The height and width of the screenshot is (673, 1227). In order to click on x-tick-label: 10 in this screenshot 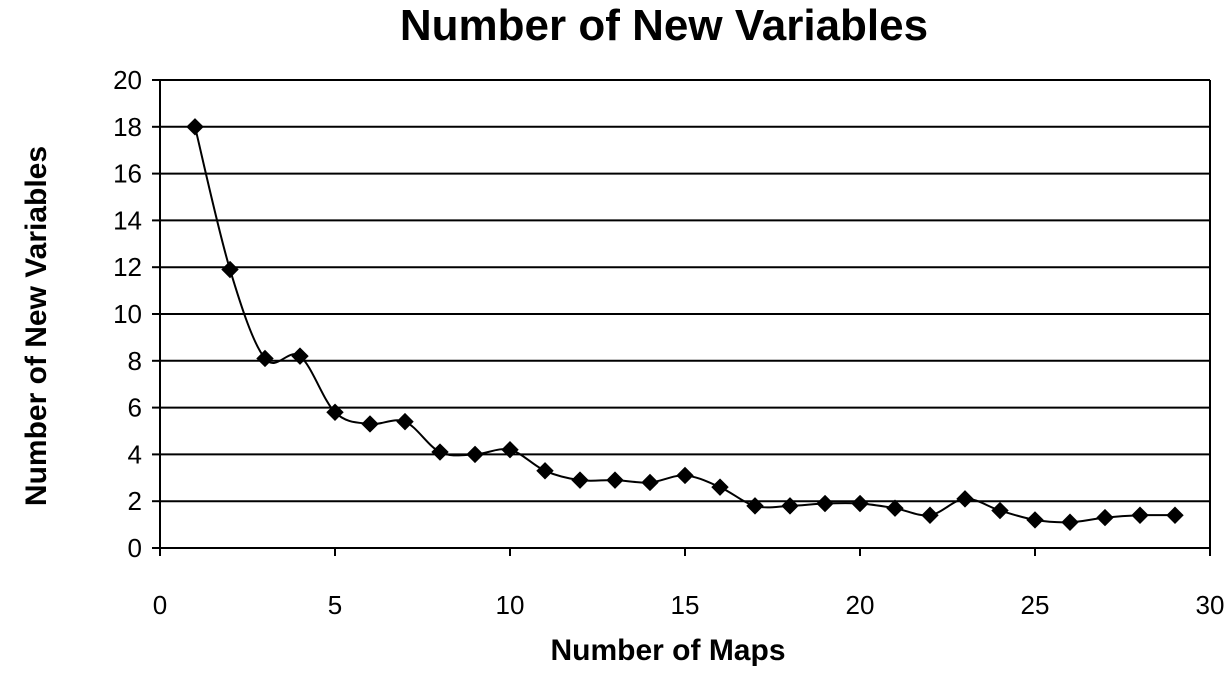, I will do `click(510, 605)`.